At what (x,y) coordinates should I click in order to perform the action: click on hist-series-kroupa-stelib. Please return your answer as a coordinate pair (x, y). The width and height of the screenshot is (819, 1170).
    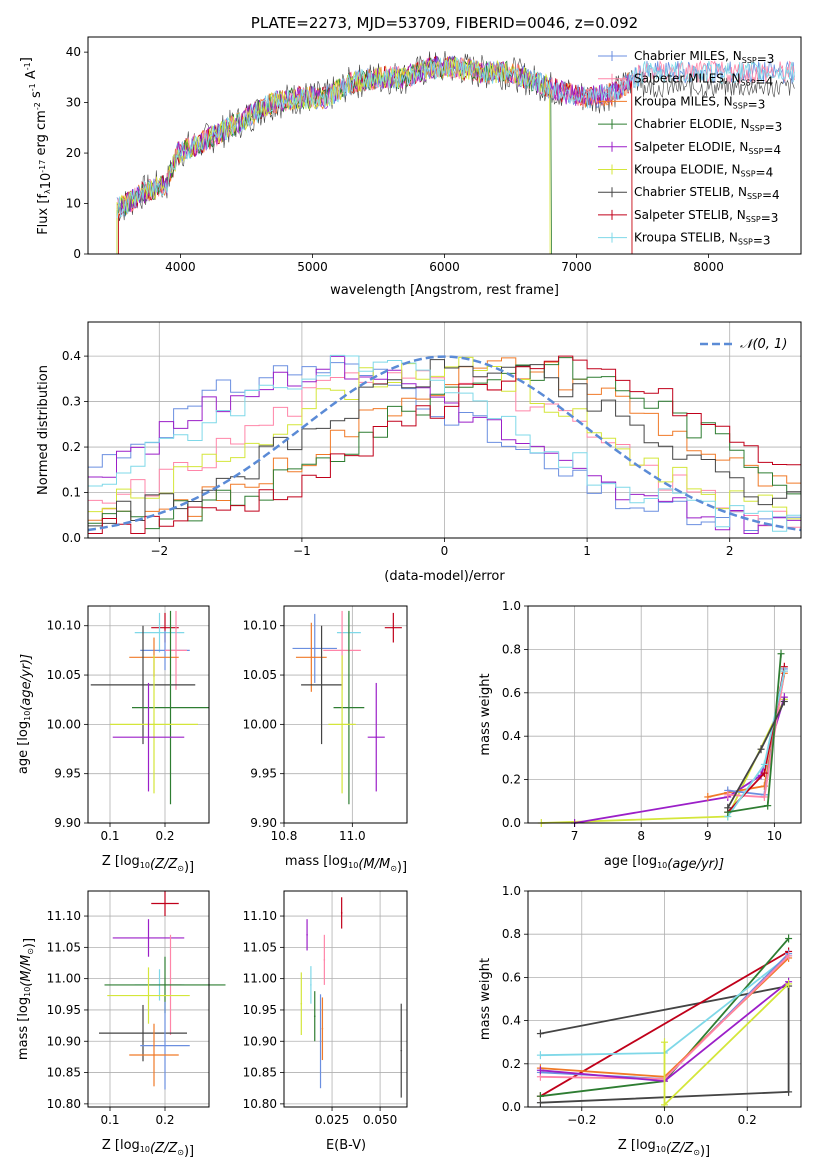
    Looking at the image, I should click on (444, 443).